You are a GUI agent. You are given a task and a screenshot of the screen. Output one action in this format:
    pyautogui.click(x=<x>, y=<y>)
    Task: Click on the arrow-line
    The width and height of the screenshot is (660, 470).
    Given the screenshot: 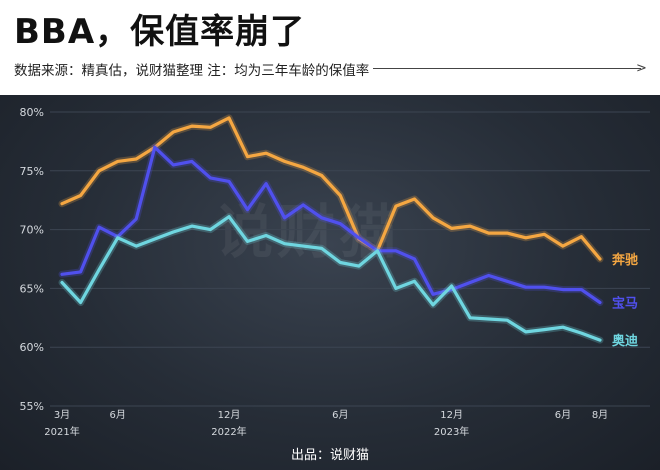 What is the action you would take?
    pyautogui.click(x=507, y=68)
    